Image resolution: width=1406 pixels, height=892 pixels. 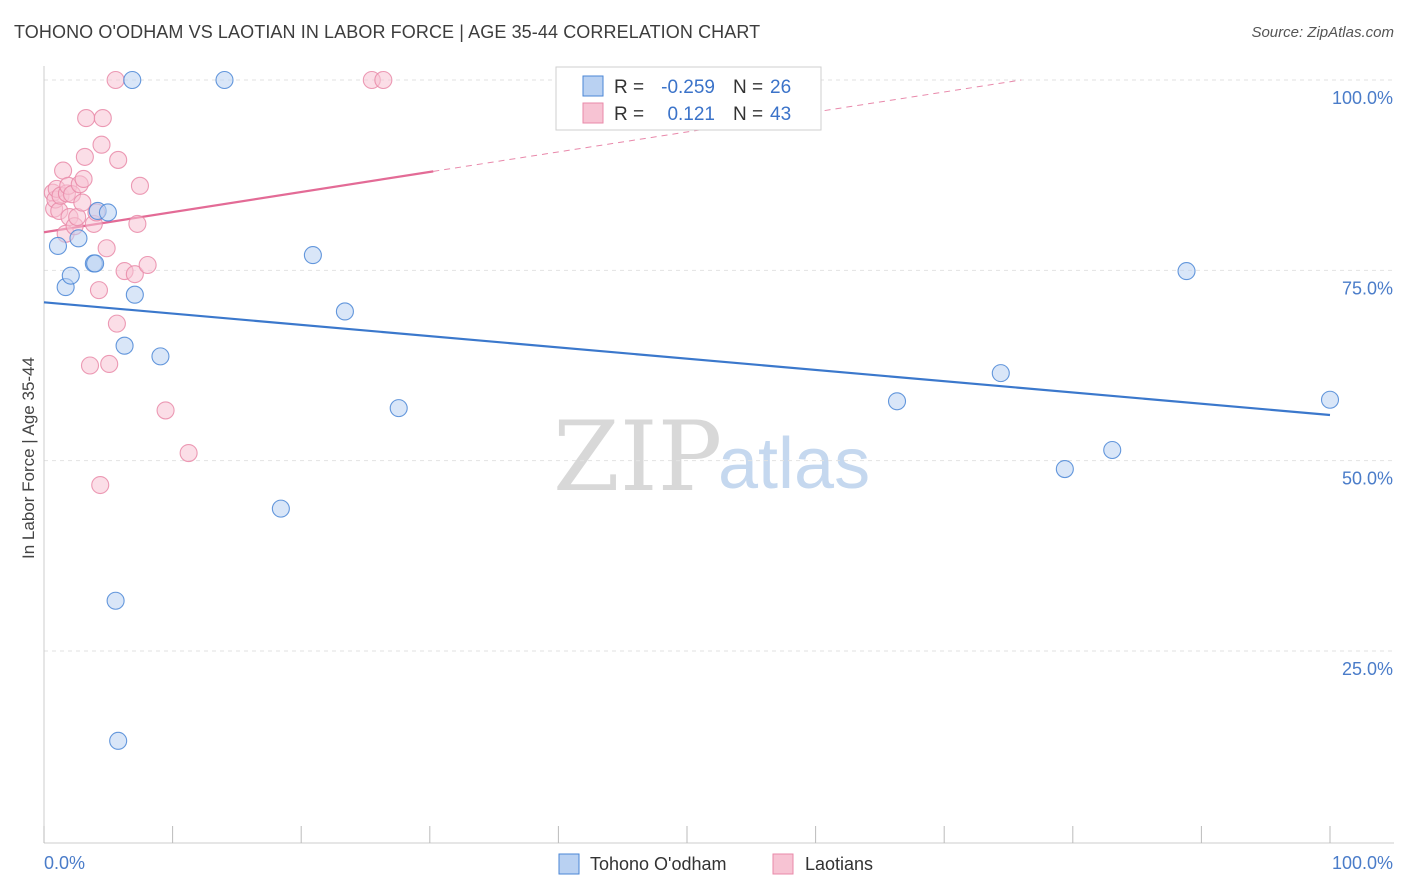 What do you see at coordinates (1362, 863) in the screenshot?
I see `x-tick-label-max: 100.0%` at bounding box center [1362, 863].